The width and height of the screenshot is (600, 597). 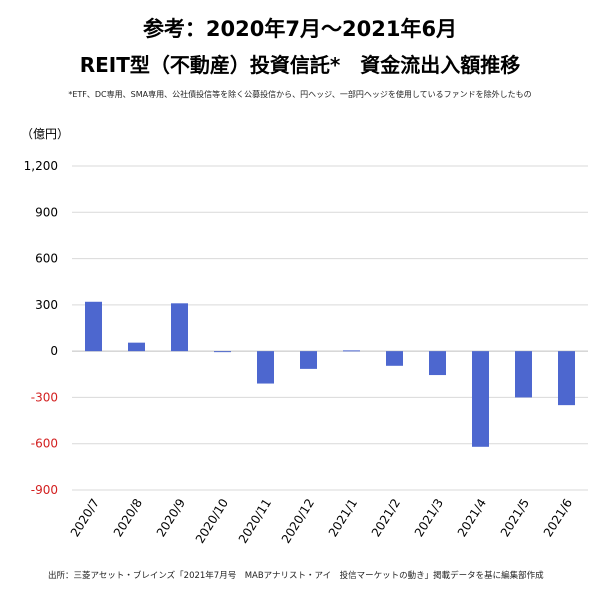 What do you see at coordinates (212, 521) in the screenshot?
I see `x-tick-label: 2020/10` at bounding box center [212, 521].